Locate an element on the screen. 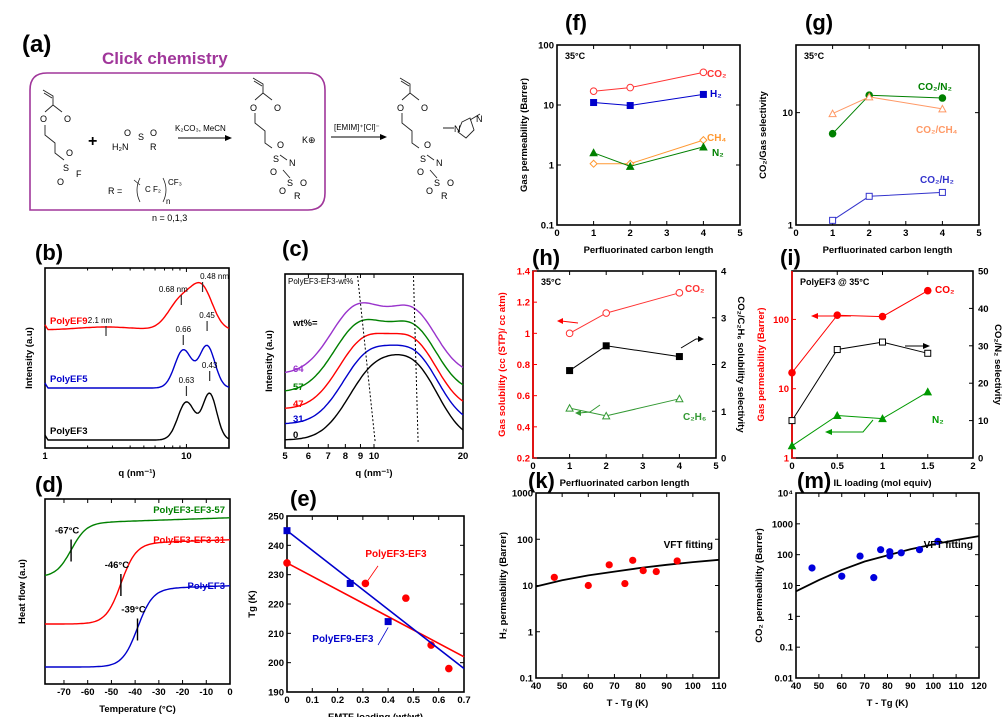 This screenshot has width=1002, height=717. condition-annotation: PolyEF3 @ 35°C is located at coordinates (835, 282).